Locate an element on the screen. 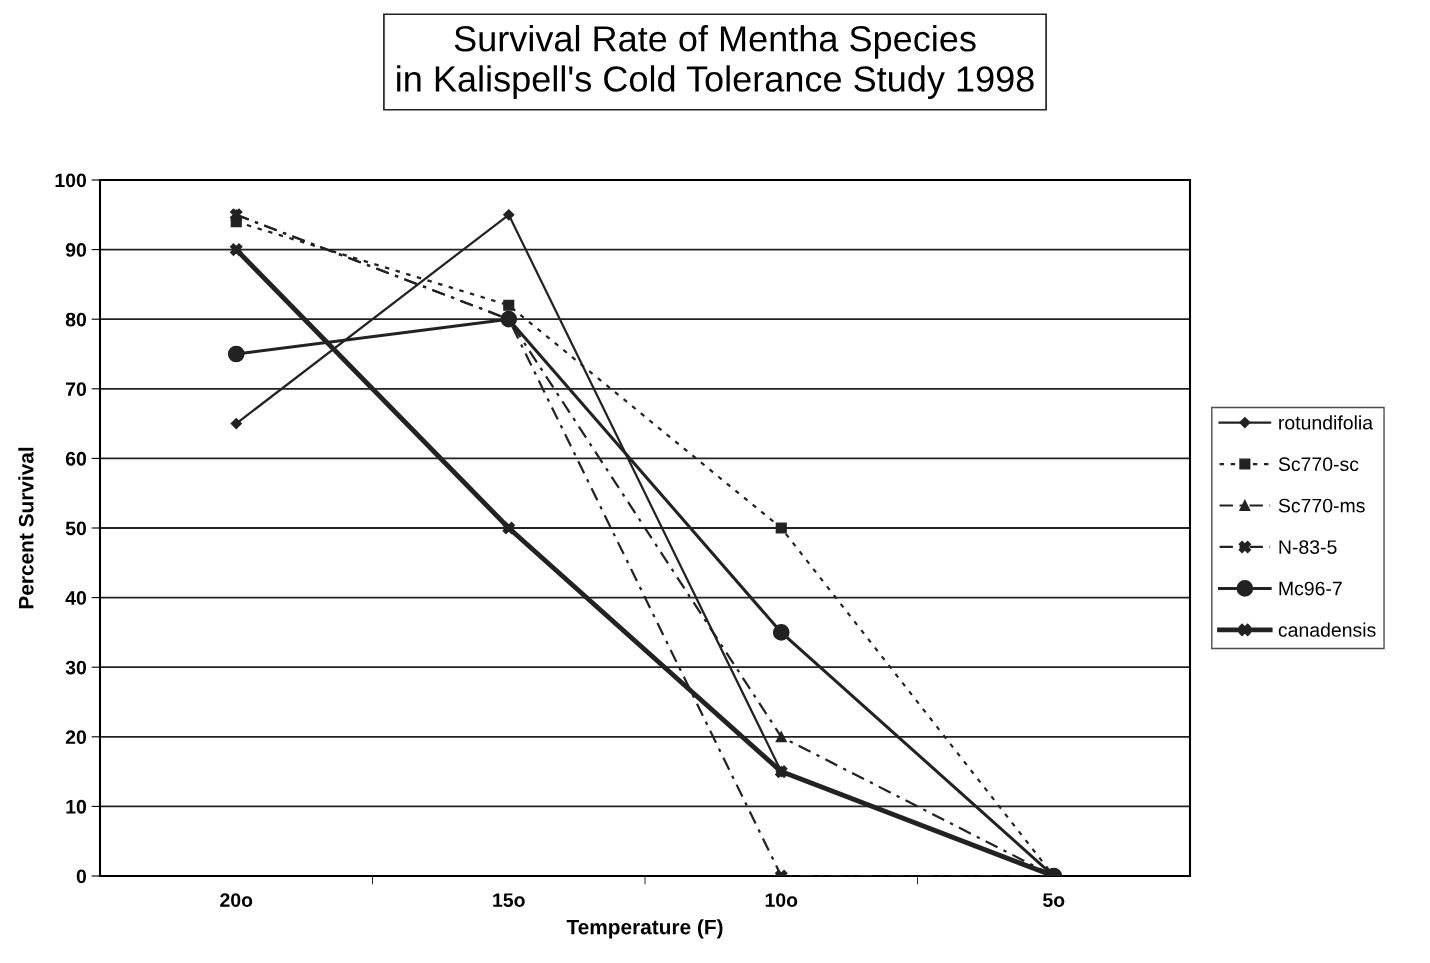 The width and height of the screenshot is (1430, 963). y-tick-label: 80 is located at coordinates (76, 319).